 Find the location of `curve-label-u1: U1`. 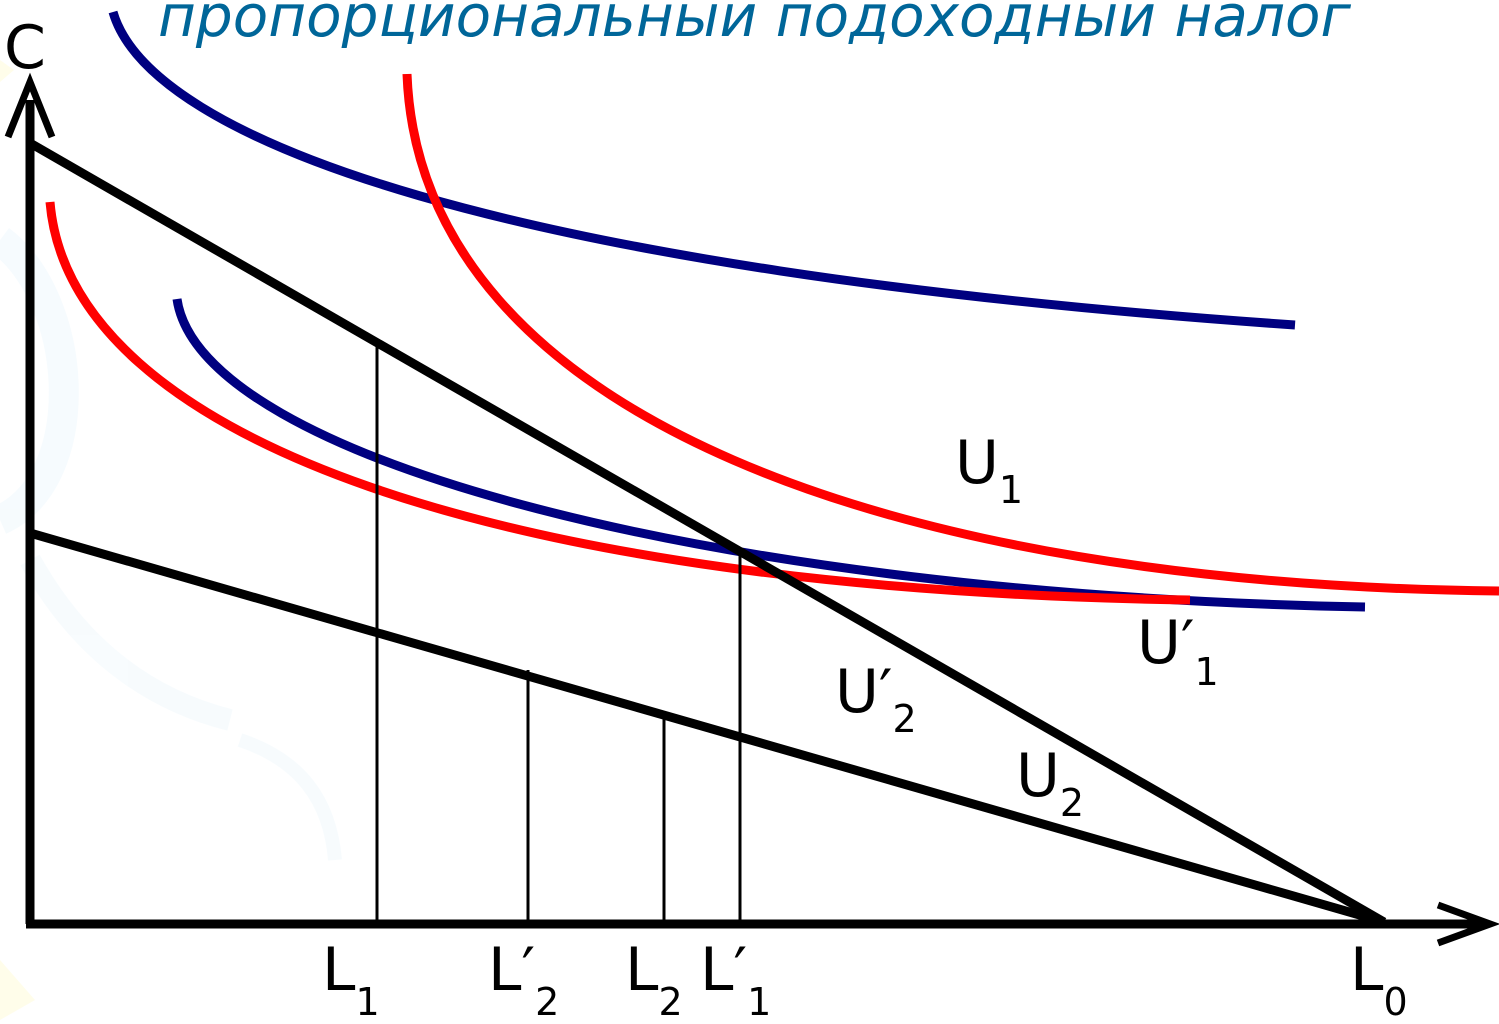

curve-label-u1: U1 is located at coordinates (989, 470).